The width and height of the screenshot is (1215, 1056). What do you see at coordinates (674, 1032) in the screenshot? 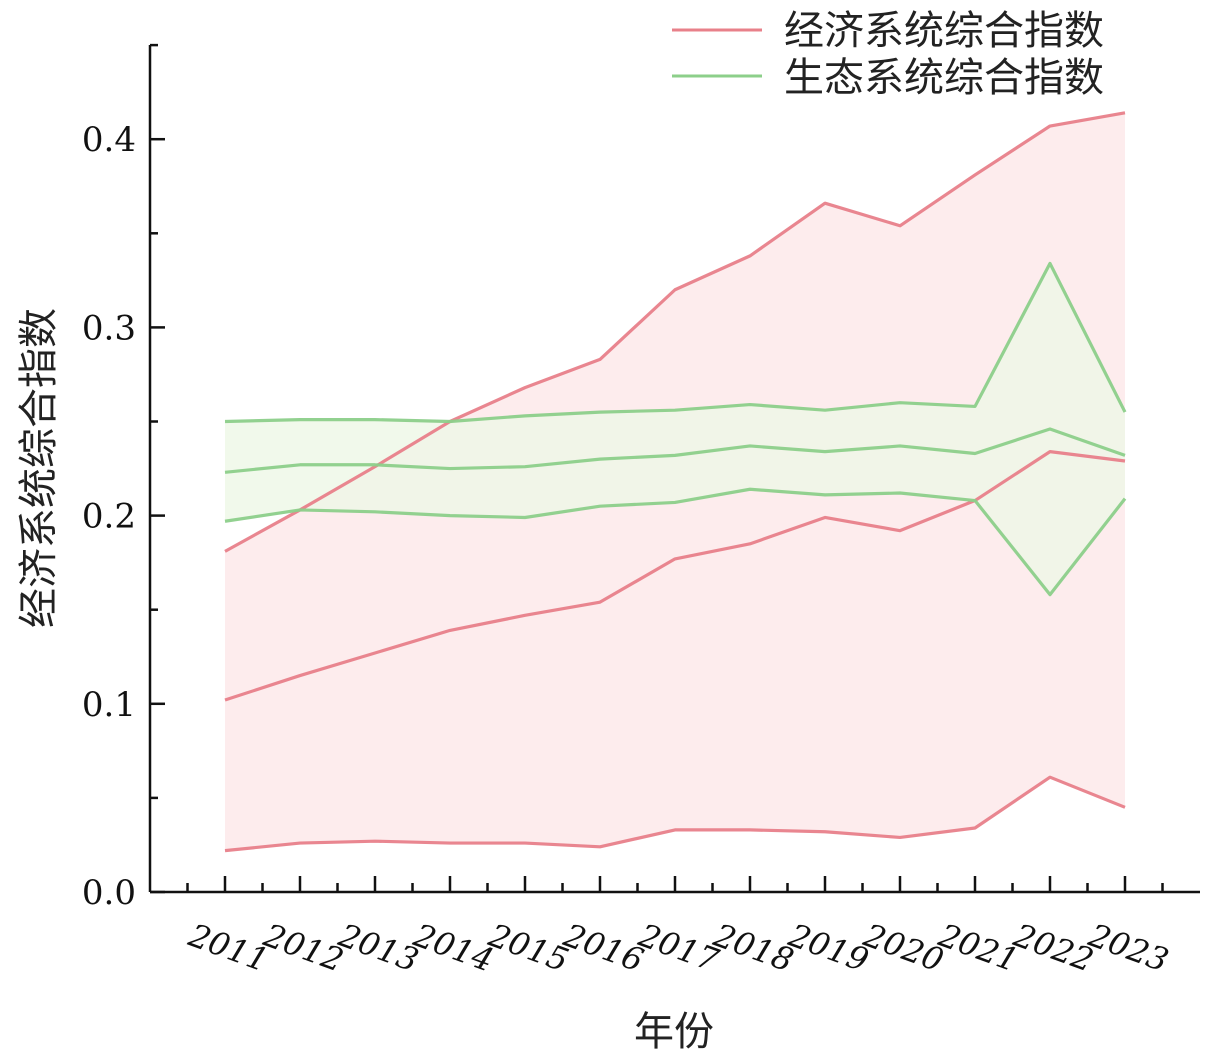
I see `x-axis-title: 年份` at bounding box center [674, 1032].